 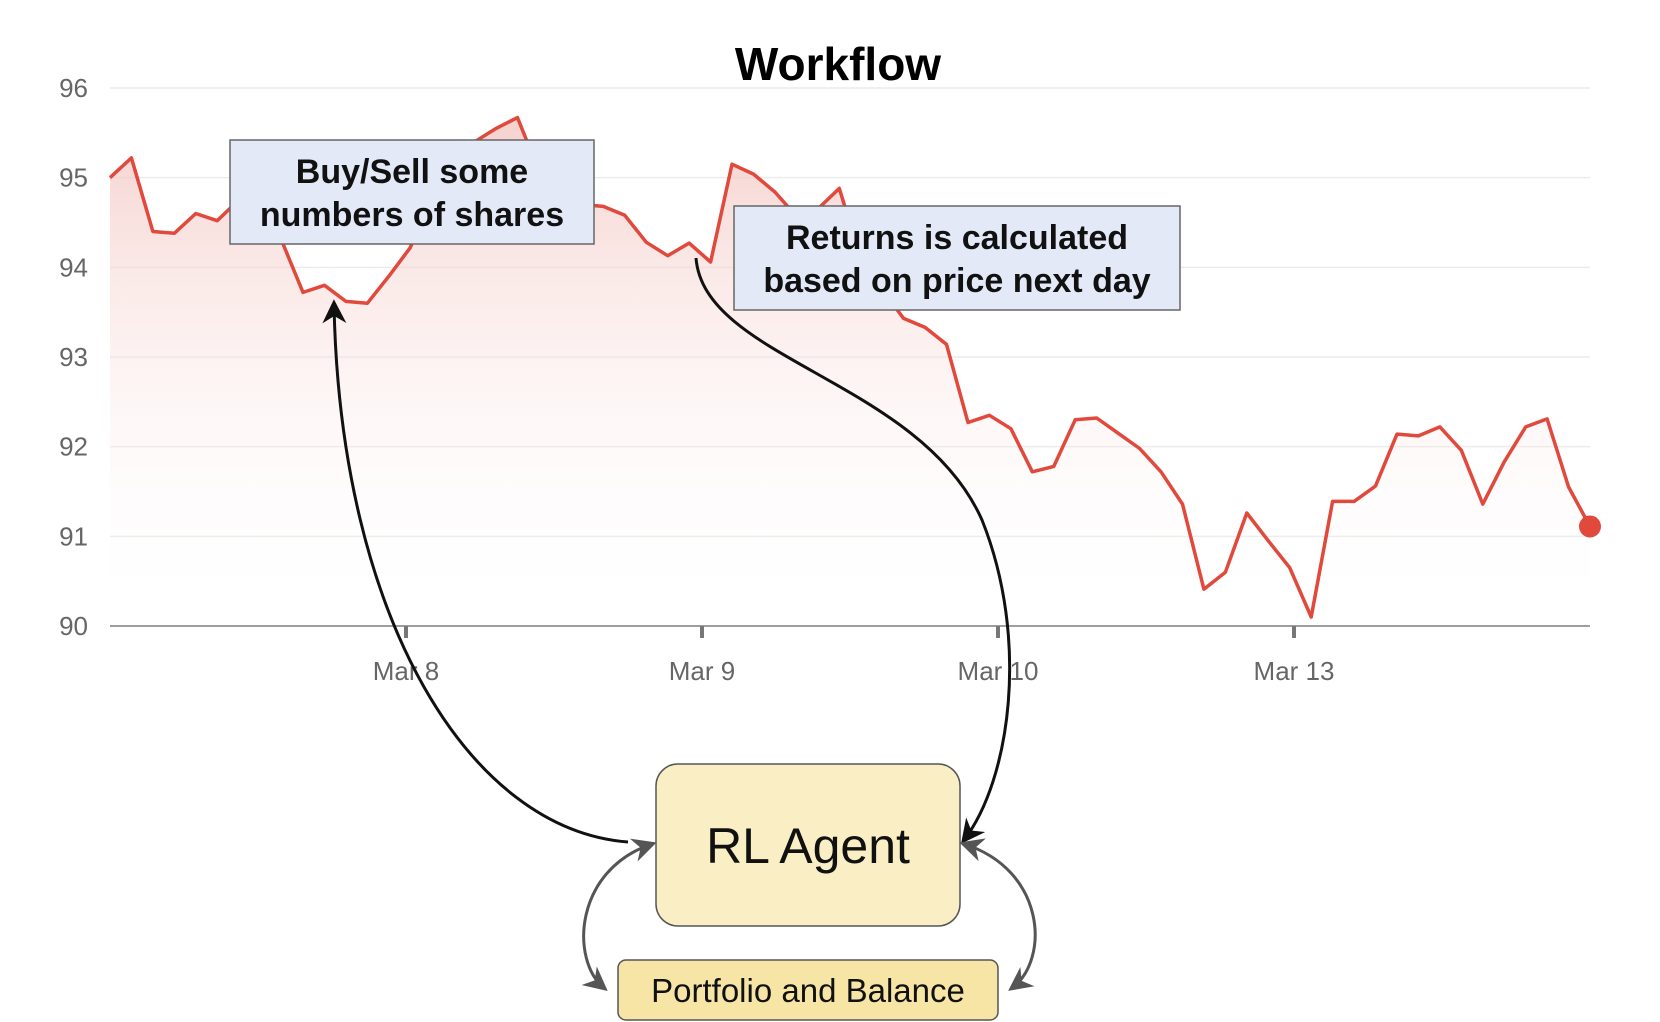 What do you see at coordinates (73, 267) in the screenshot?
I see `y-tick-label: 94` at bounding box center [73, 267].